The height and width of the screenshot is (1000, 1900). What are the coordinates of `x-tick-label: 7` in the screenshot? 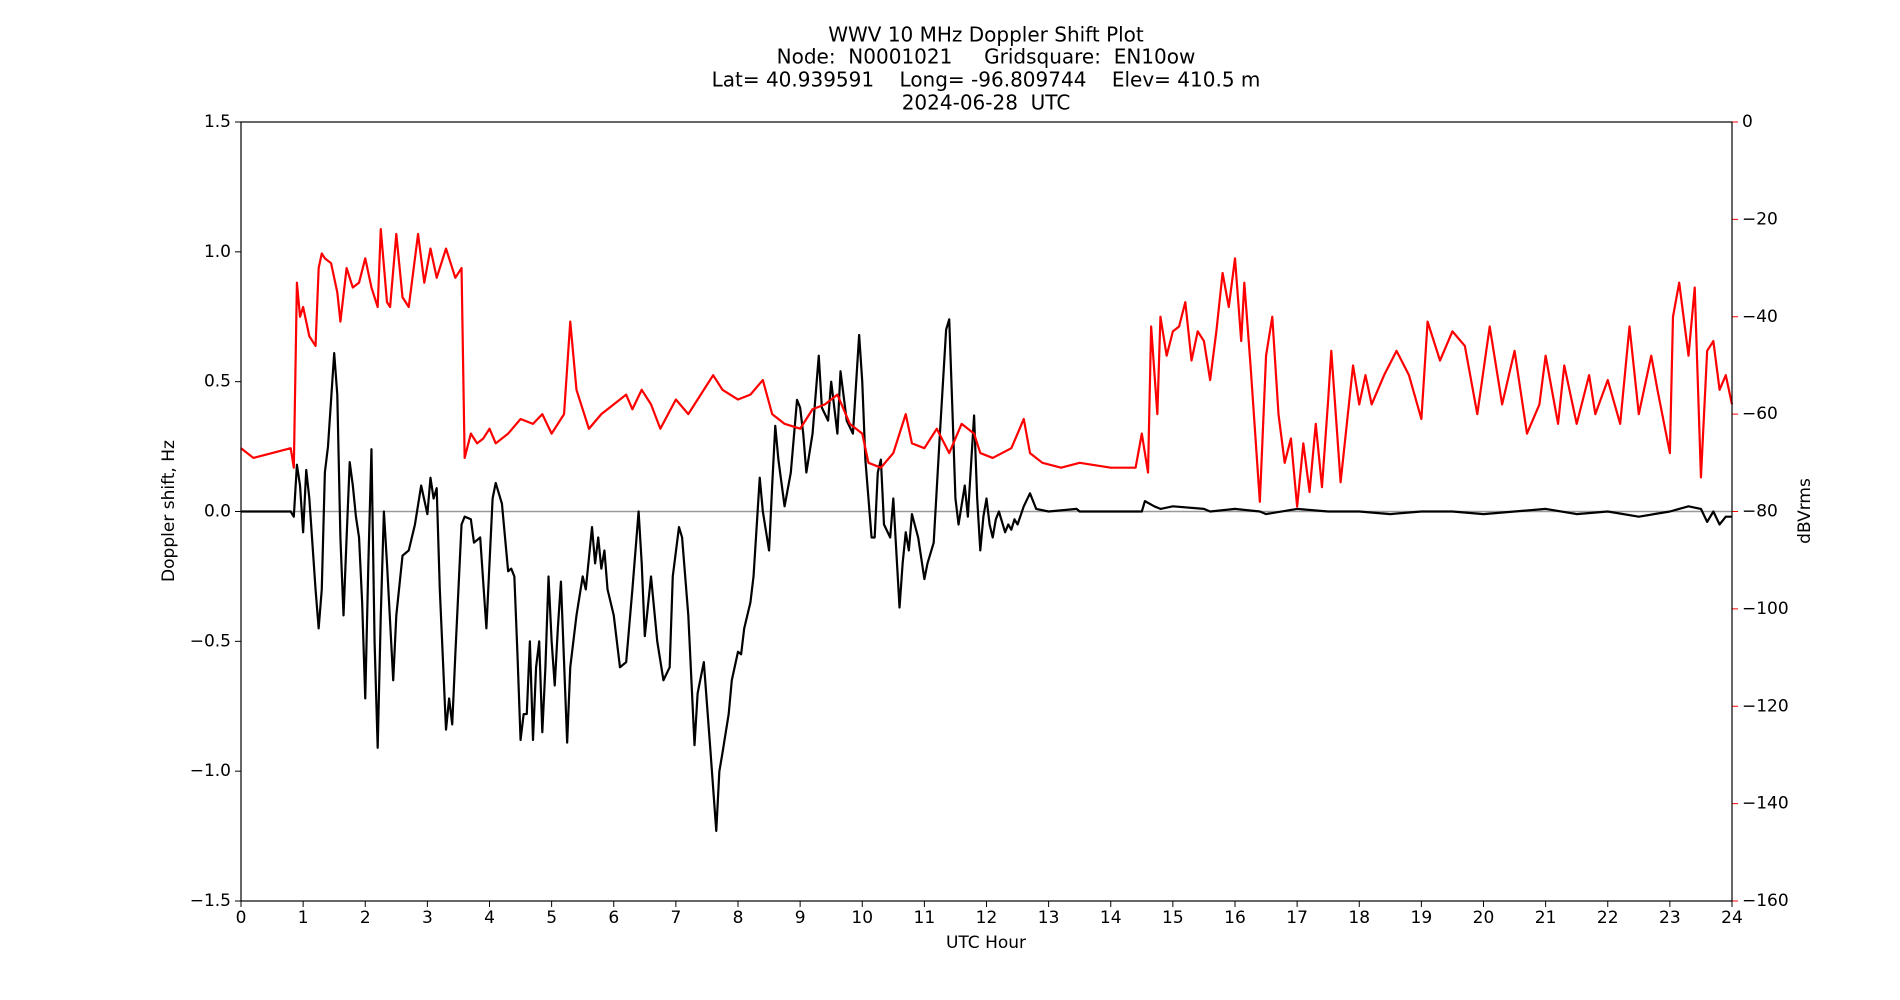 It's located at (675, 918).